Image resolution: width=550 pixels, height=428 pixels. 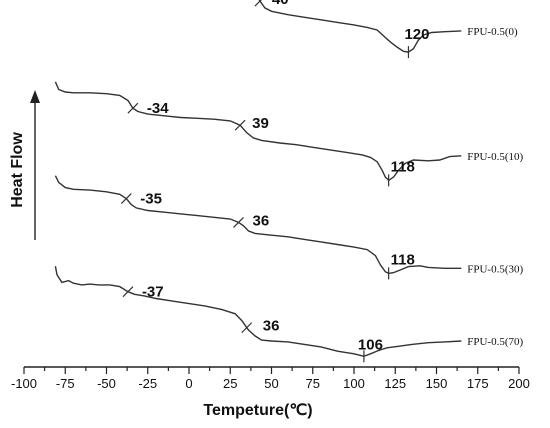 I want to click on arrow-up-icon, so click(x=35, y=96).